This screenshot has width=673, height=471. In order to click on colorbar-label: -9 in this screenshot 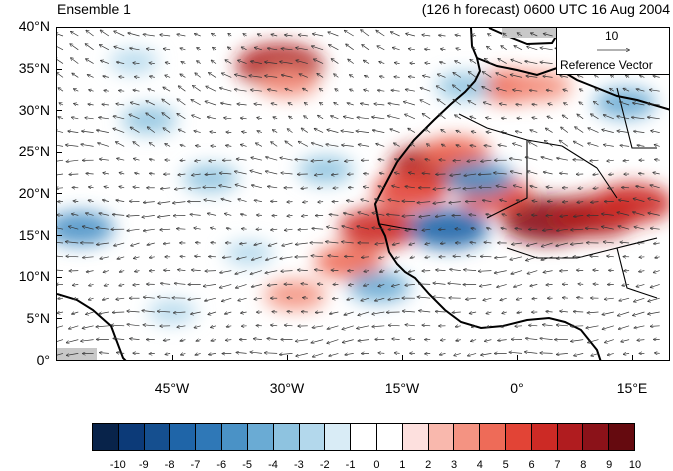, I will do `click(143, 465)`.